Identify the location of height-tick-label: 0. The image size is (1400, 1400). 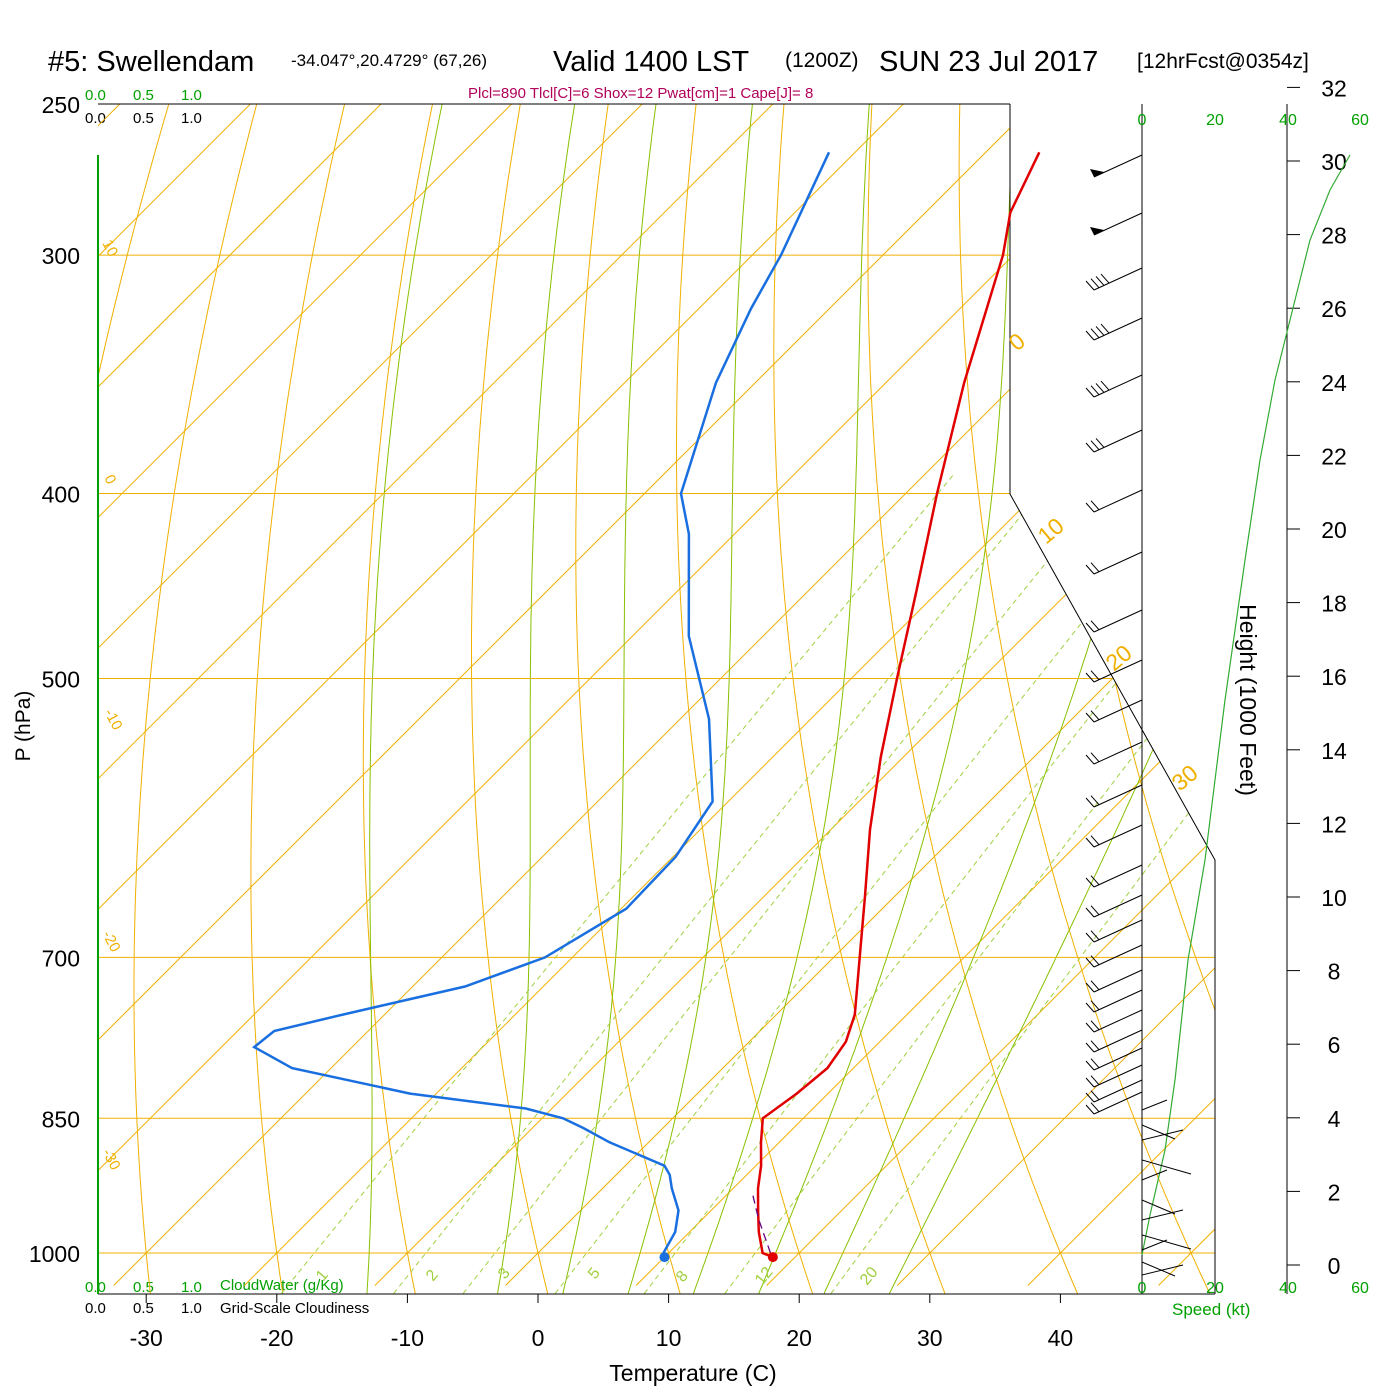
(1334, 1266).